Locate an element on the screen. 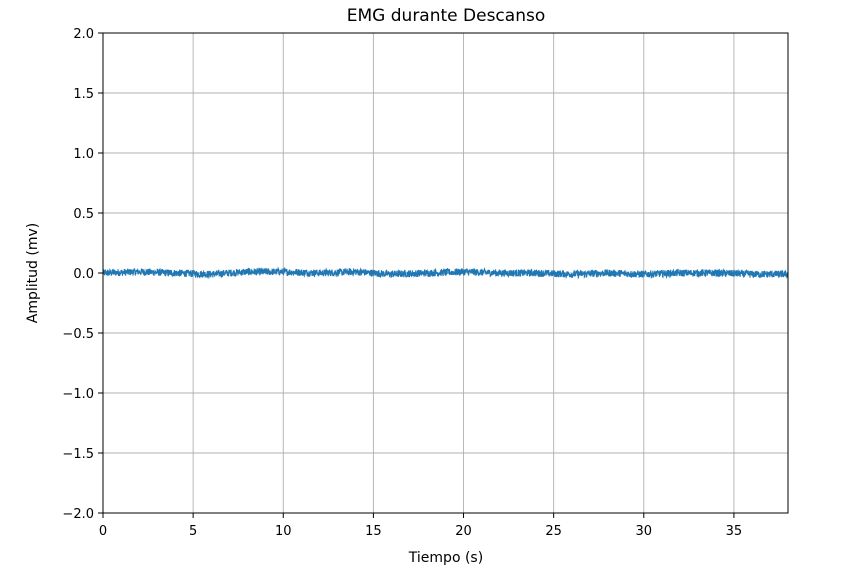 The height and width of the screenshot is (586, 861). y-tick-label: −0.5 is located at coordinates (78, 334).